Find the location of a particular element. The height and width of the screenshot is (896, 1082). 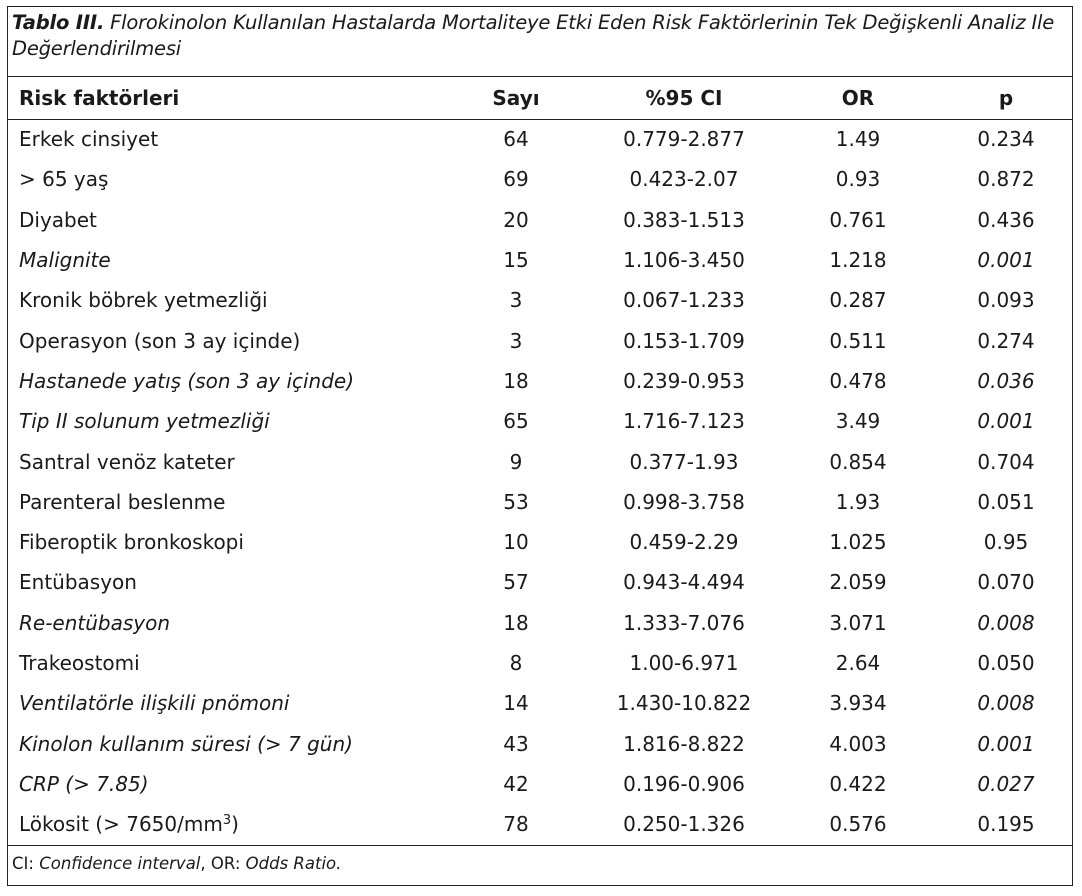

cell-ci: 1.816-8.822 is located at coordinates (684, 743).